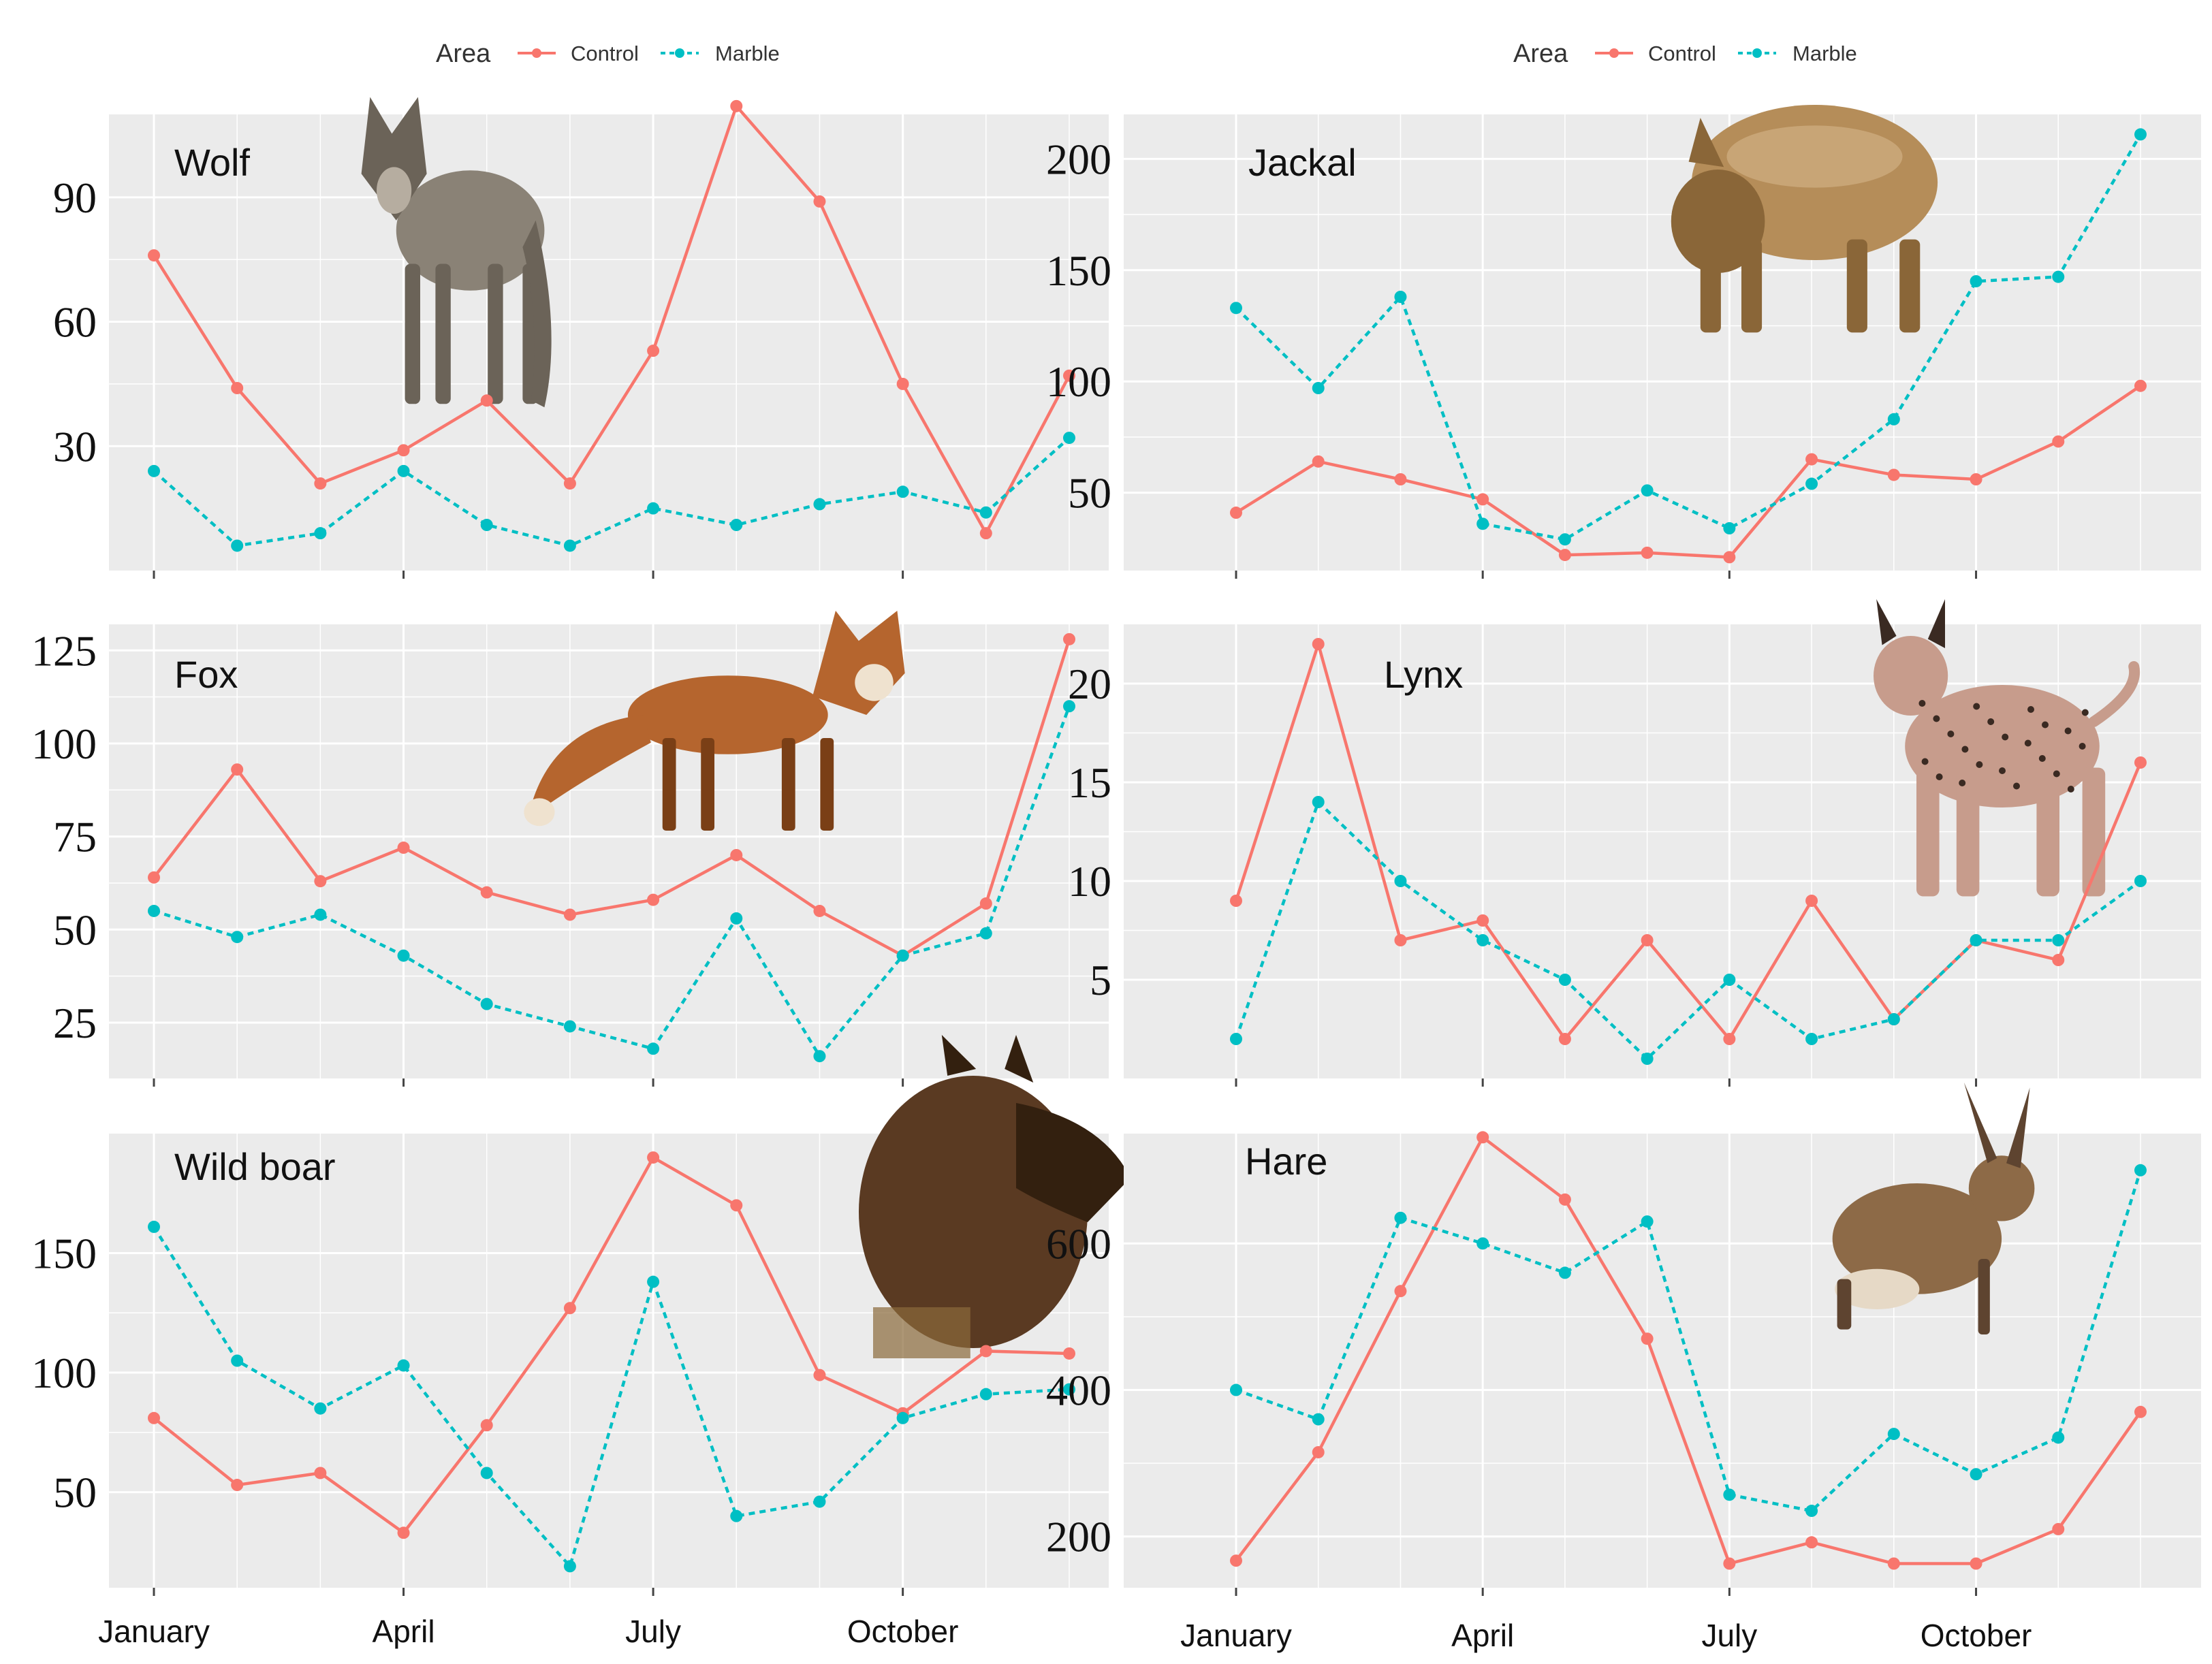 The height and width of the screenshot is (1664, 2212). I want to click on jackal-head, so click(1718, 221).